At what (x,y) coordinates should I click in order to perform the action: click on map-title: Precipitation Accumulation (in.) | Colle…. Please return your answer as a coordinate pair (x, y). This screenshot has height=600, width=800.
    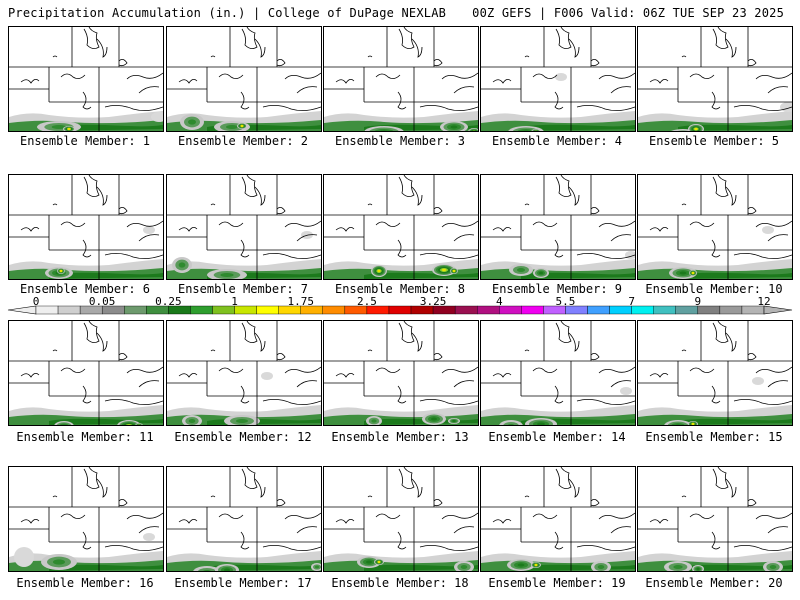
    Looking at the image, I should click on (227, 13).